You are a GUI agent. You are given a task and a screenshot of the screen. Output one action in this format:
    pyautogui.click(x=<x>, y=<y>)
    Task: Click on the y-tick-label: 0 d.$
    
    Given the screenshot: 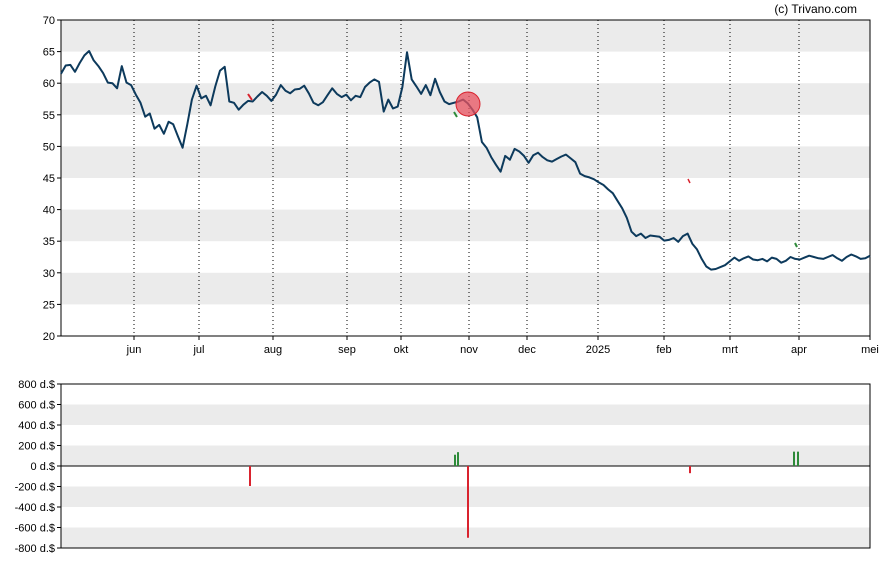 What is the action you would take?
    pyautogui.click(x=43, y=467)
    